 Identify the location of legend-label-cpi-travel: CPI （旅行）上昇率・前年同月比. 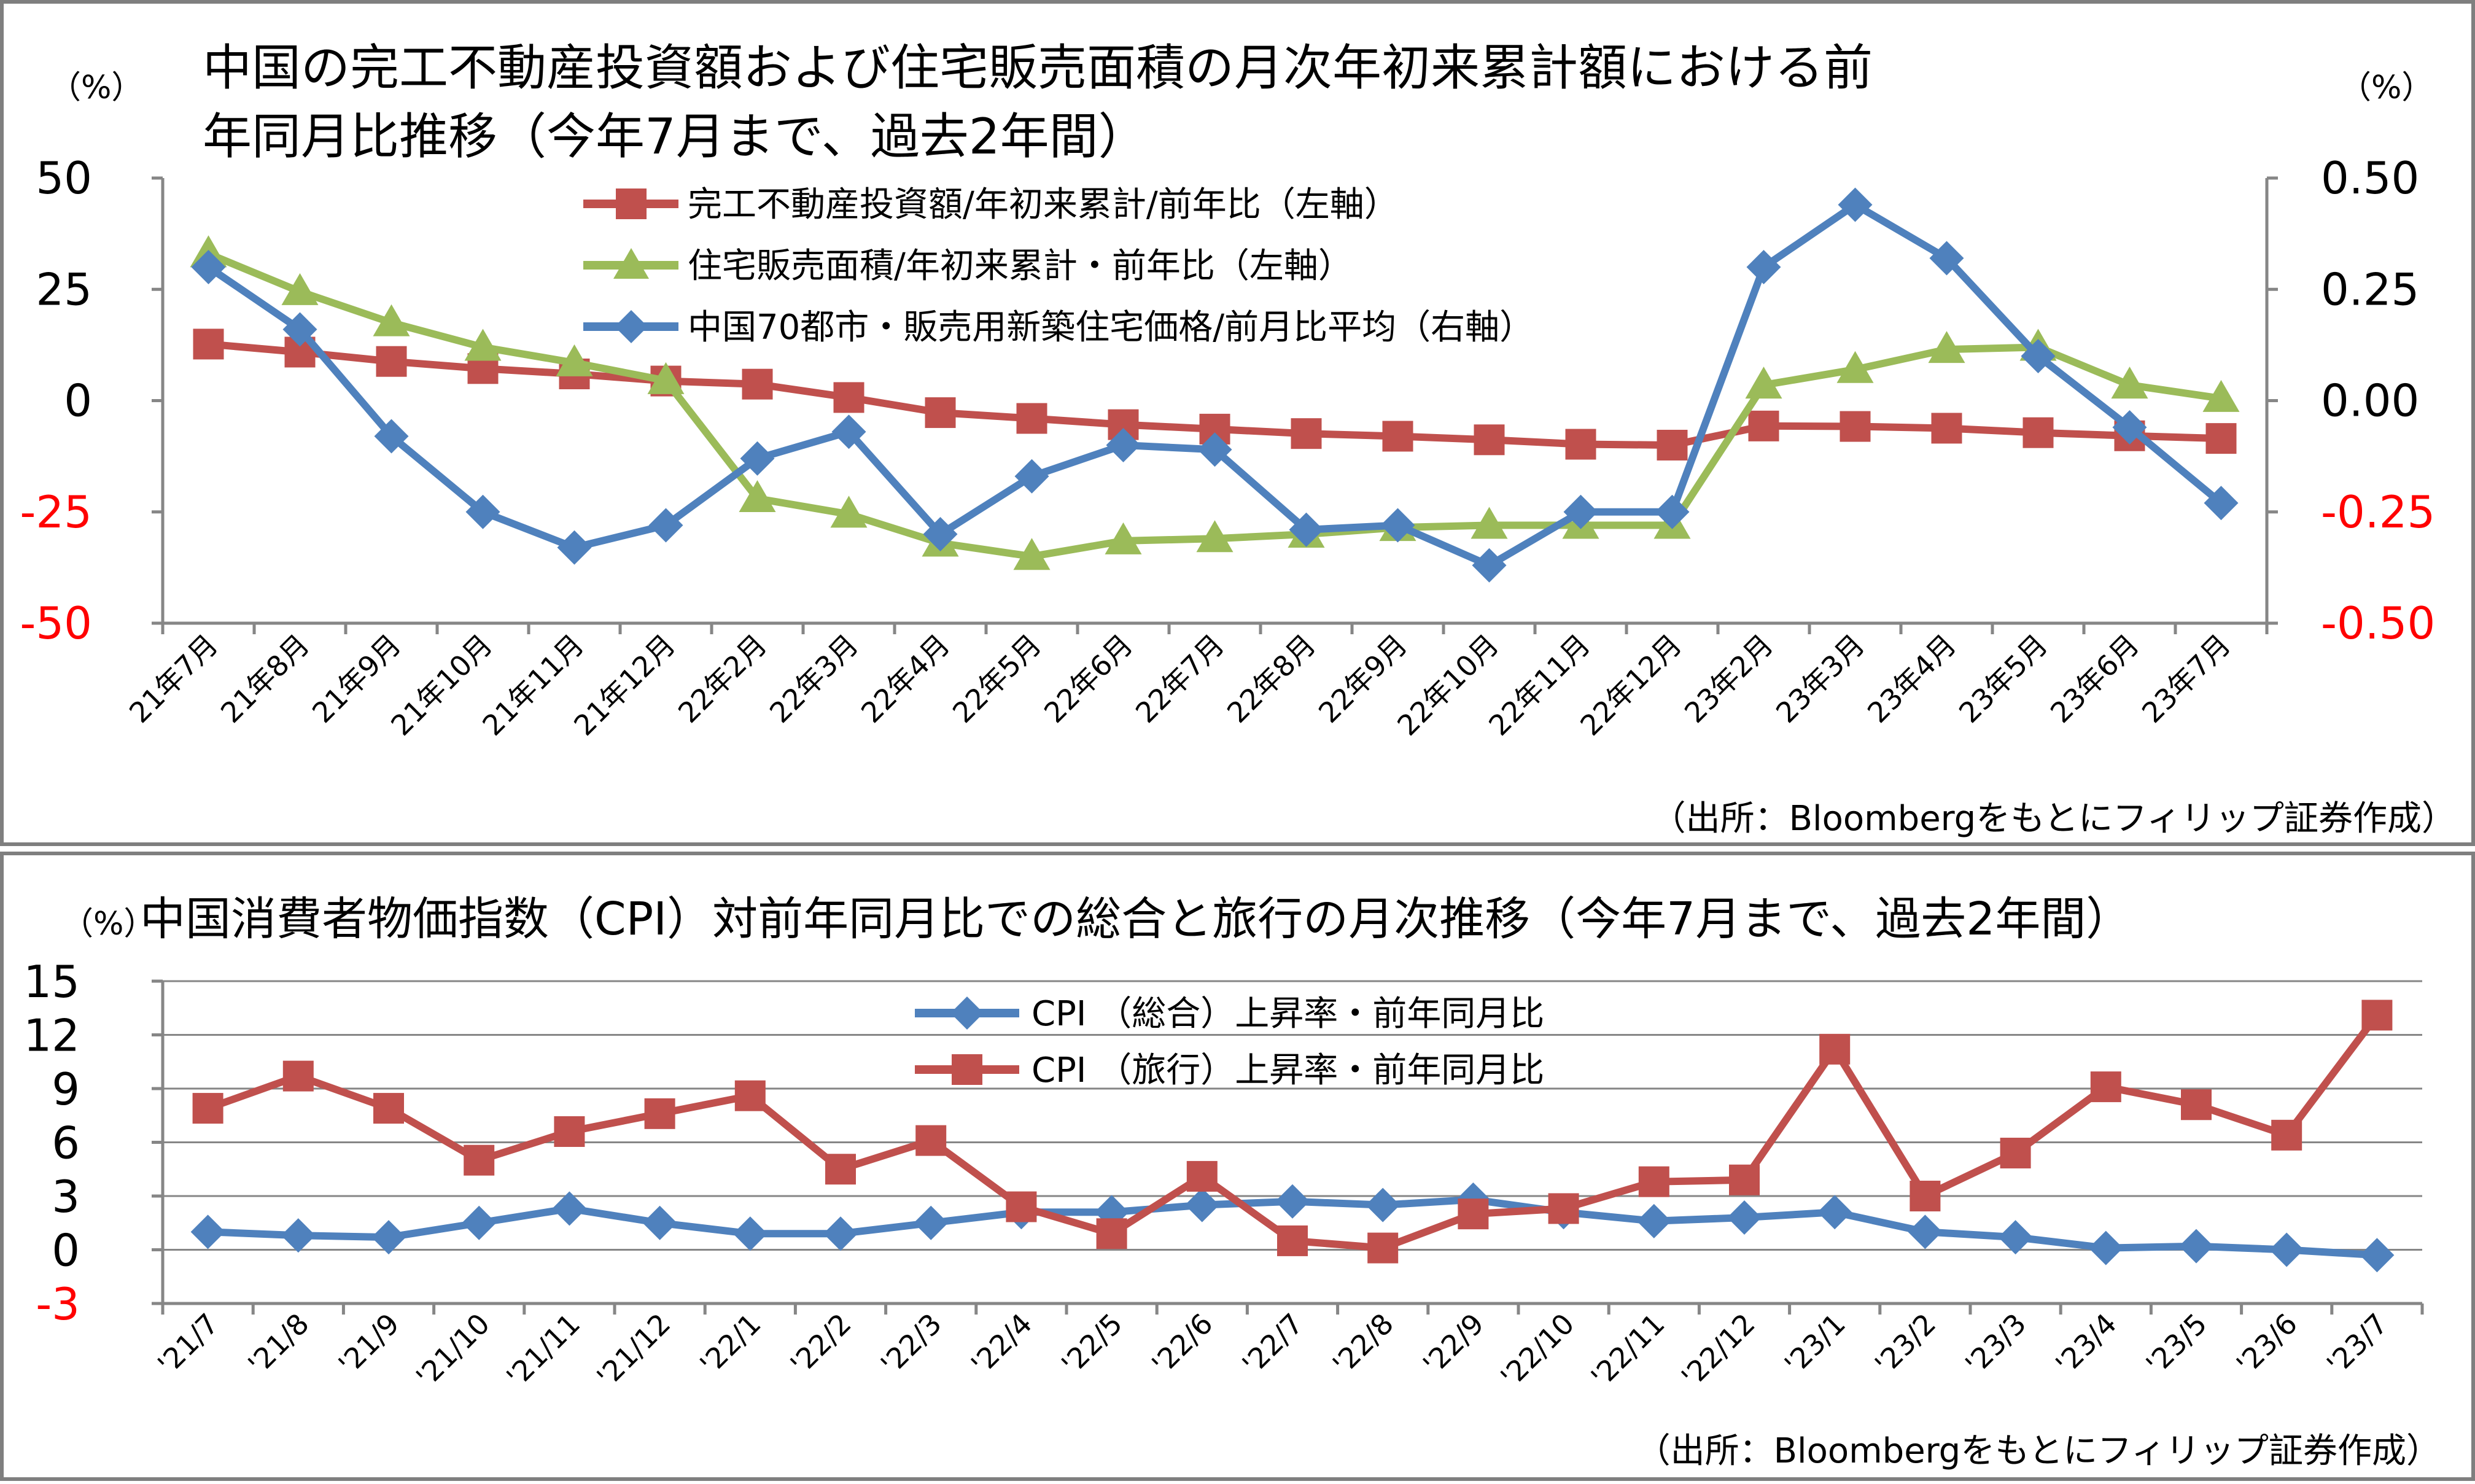
(1288, 1070).